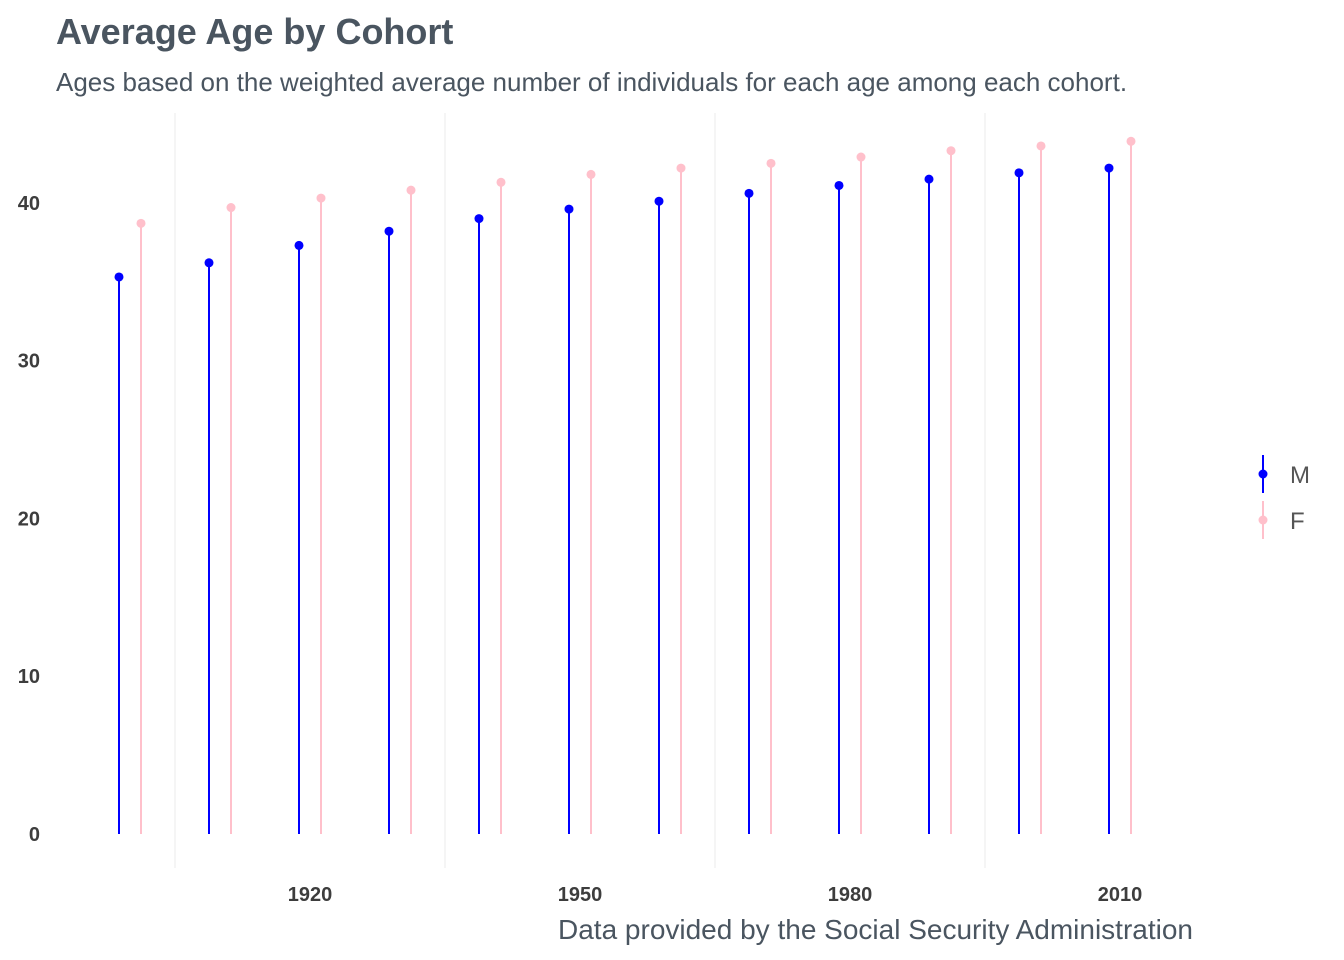 The height and width of the screenshot is (960, 1344). I want to click on y-tick-label: 0, so click(34, 835).